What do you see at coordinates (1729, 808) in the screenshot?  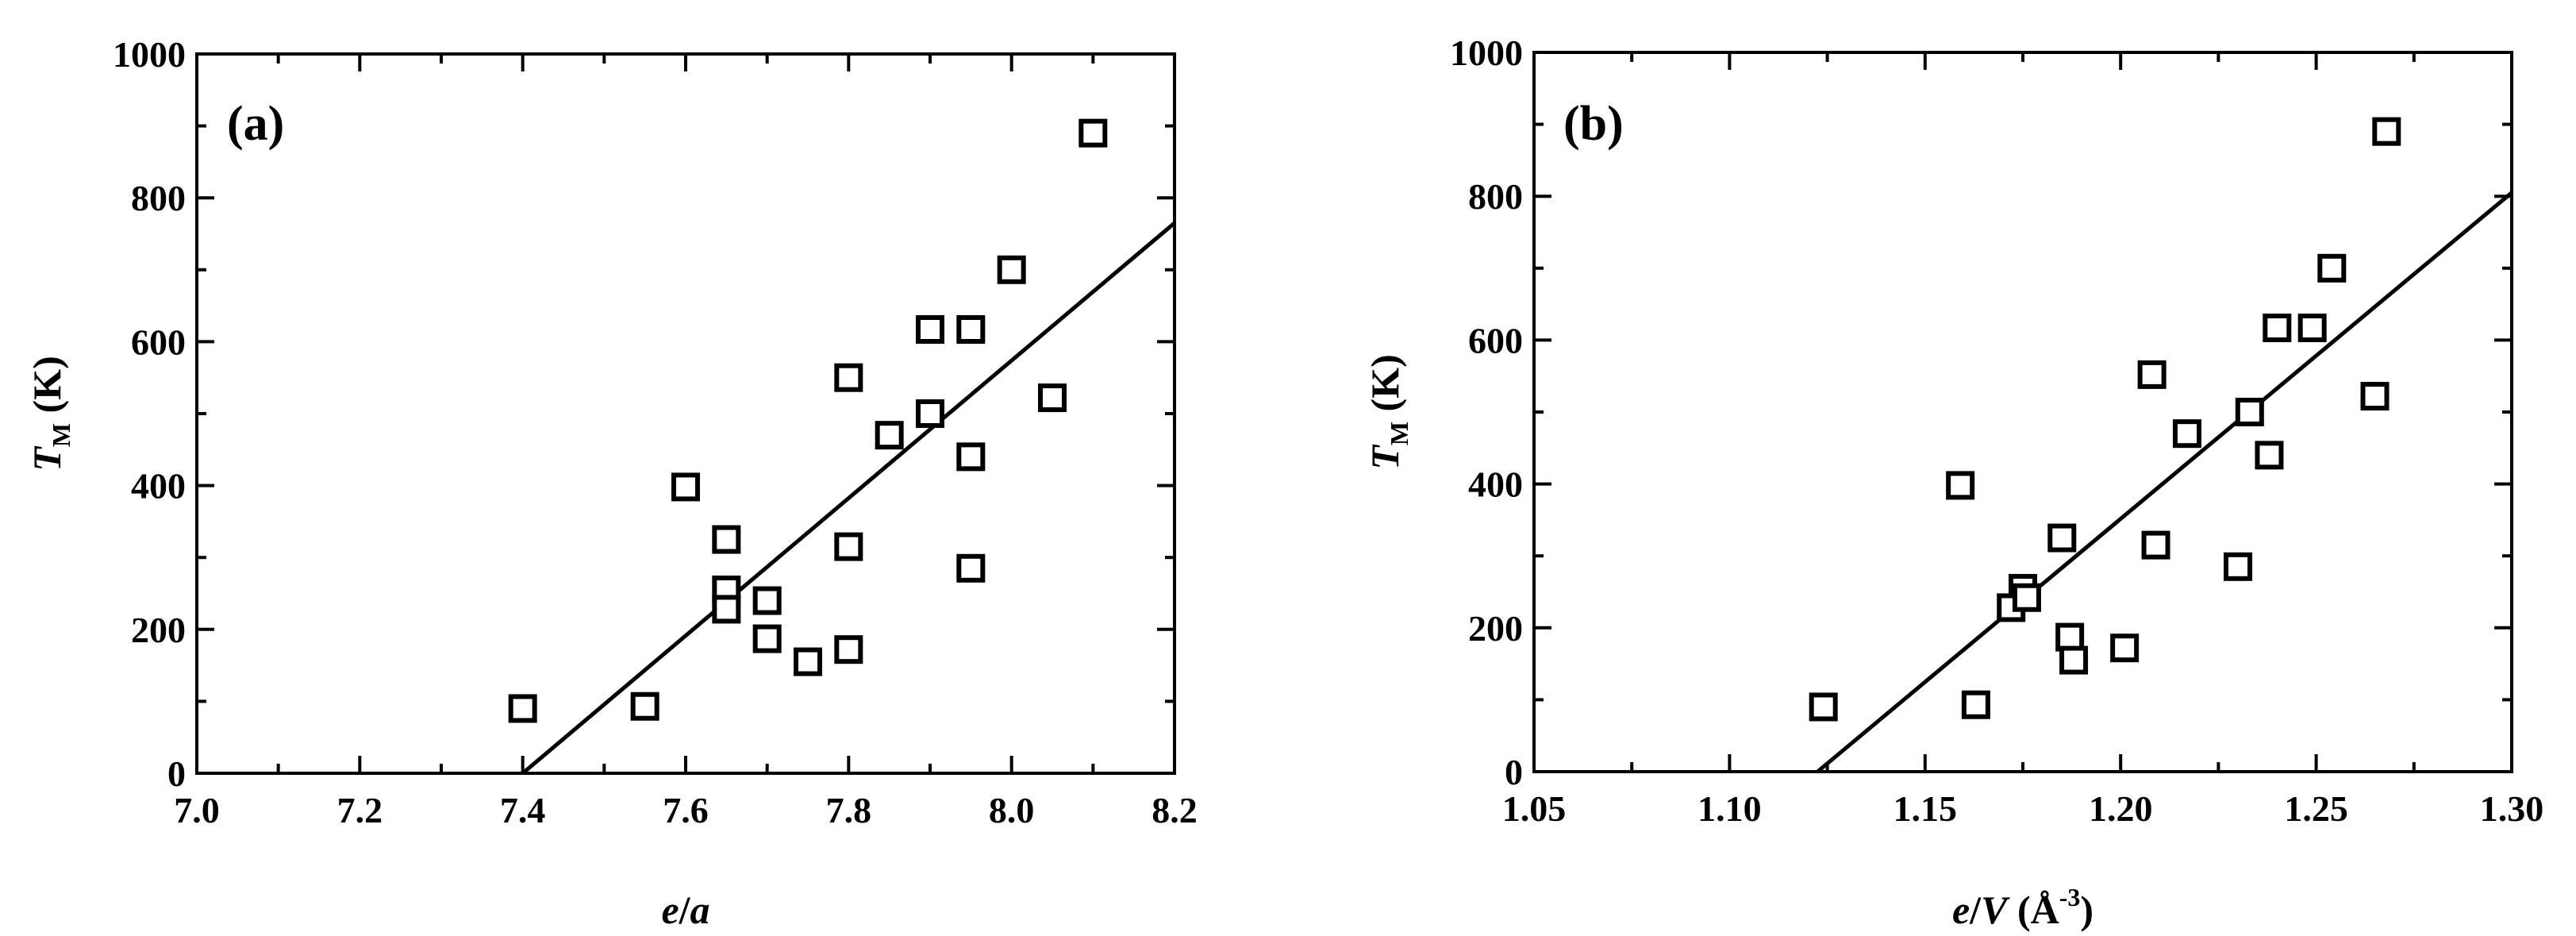 I see `x-tick-label-b: 1.10` at bounding box center [1729, 808].